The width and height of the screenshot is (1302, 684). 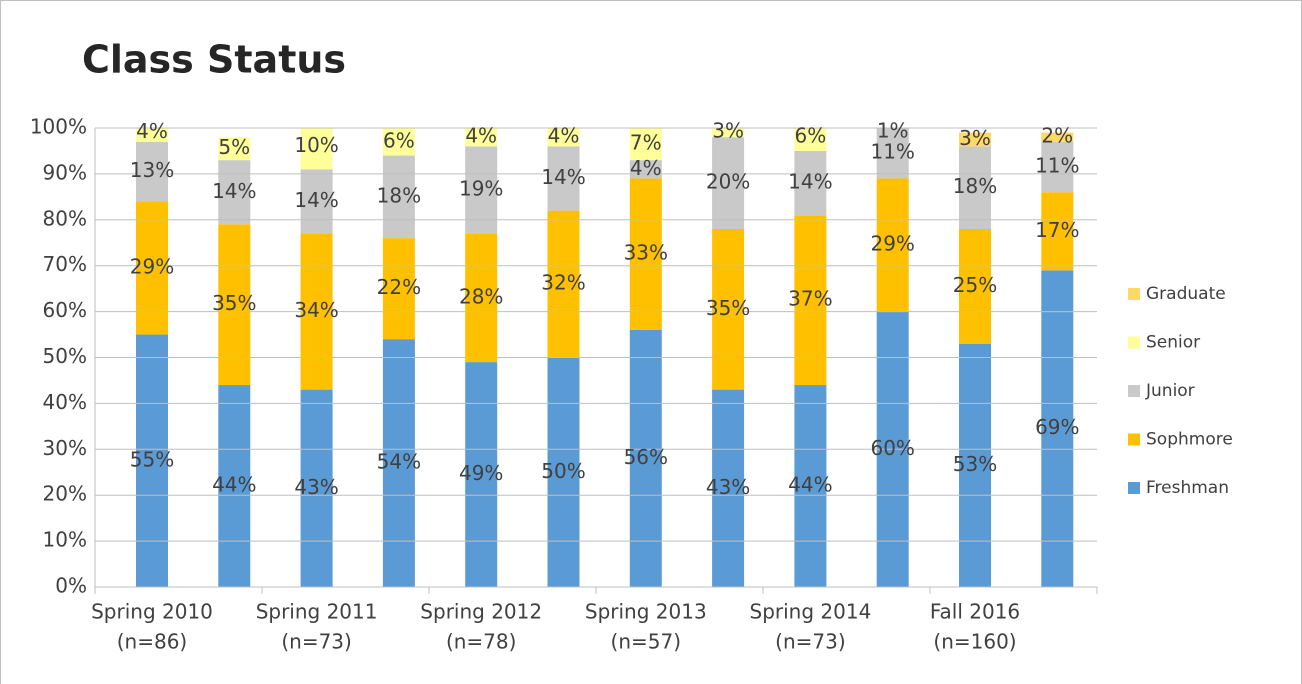 What do you see at coordinates (65, 448) in the screenshot?
I see `y-tick-label: 30%` at bounding box center [65, 448].